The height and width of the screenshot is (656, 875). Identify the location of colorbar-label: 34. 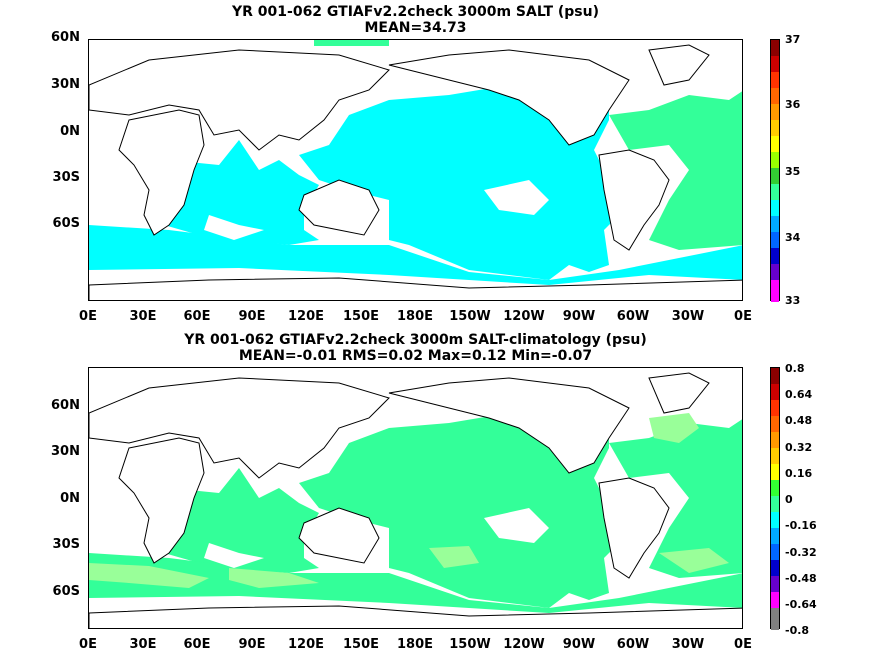
(793, 237).